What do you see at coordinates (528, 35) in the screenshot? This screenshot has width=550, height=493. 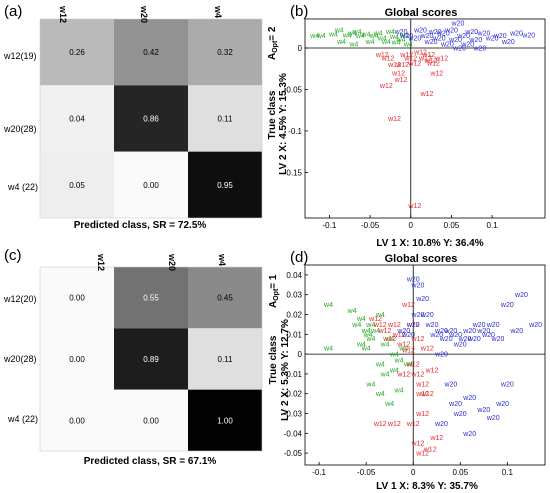 I see `point-w20-22: w20` at bounding box center [528, 35].